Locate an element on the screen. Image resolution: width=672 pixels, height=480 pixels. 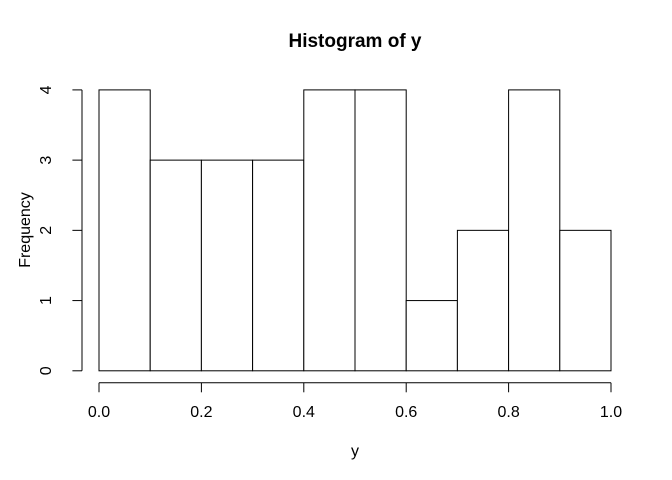
y-axis-label: Frequency is located at coordinates (25, 230).